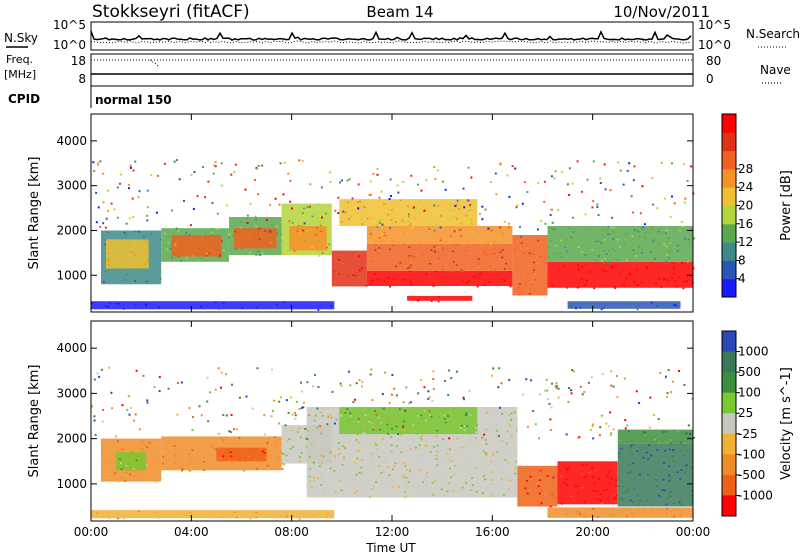  What do you see at coordinates (773, 34) in the screenshot?
I see `nsearch-label: N.Search` at bounding box center [773, 34].